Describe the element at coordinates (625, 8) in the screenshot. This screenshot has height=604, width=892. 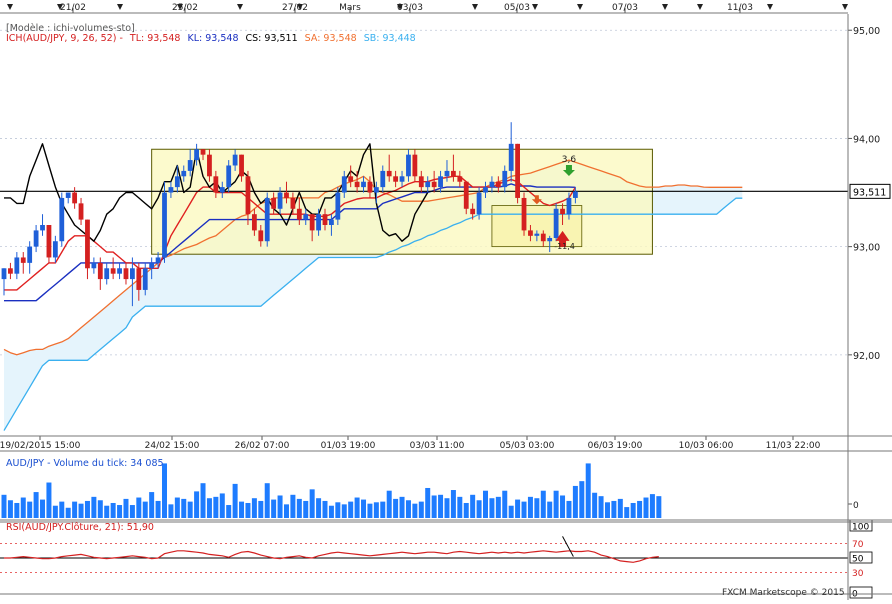
I see `top-date-label: 07/03` at that location.